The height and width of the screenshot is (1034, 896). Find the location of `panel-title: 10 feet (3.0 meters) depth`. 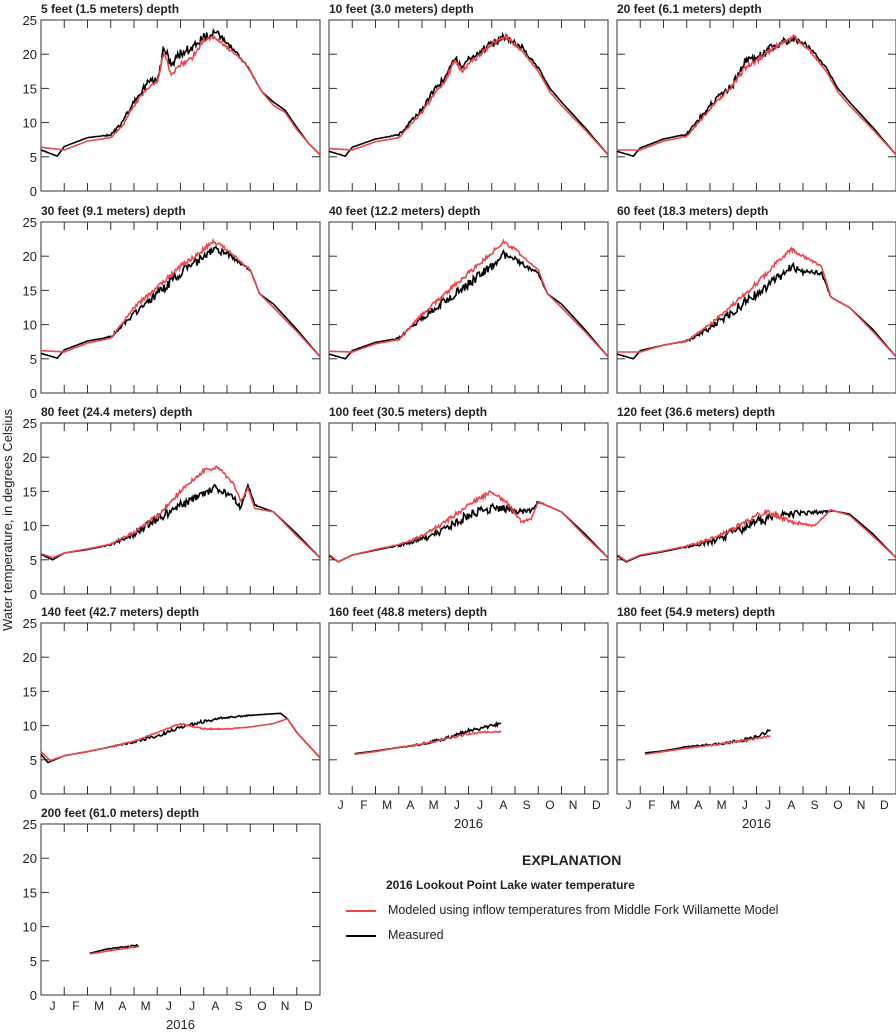

panel-title: 10 feet (3.0 meters) depth is located at coordinates (401, 9).